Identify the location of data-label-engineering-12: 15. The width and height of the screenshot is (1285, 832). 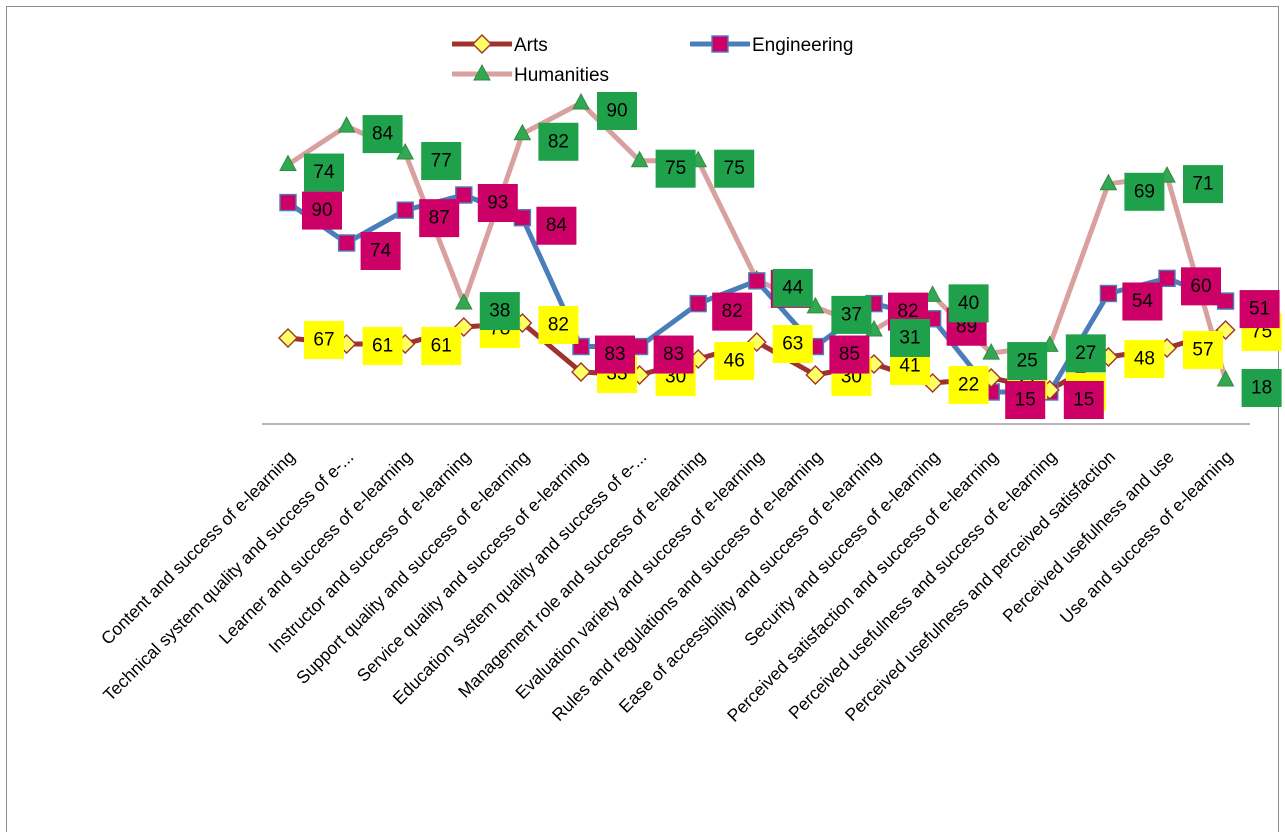
(1025, 400).